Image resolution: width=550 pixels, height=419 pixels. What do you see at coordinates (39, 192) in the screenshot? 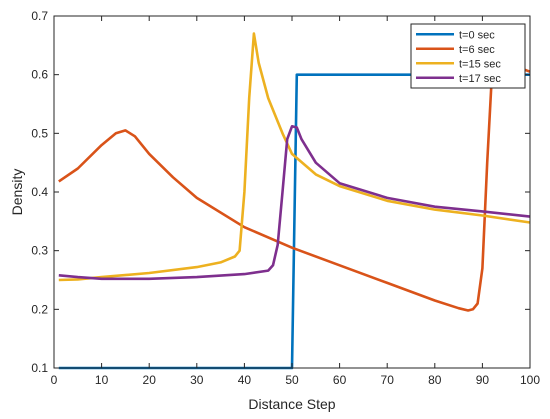
I see `y-tick-label: 0.4` at bounding box center [39, 192].